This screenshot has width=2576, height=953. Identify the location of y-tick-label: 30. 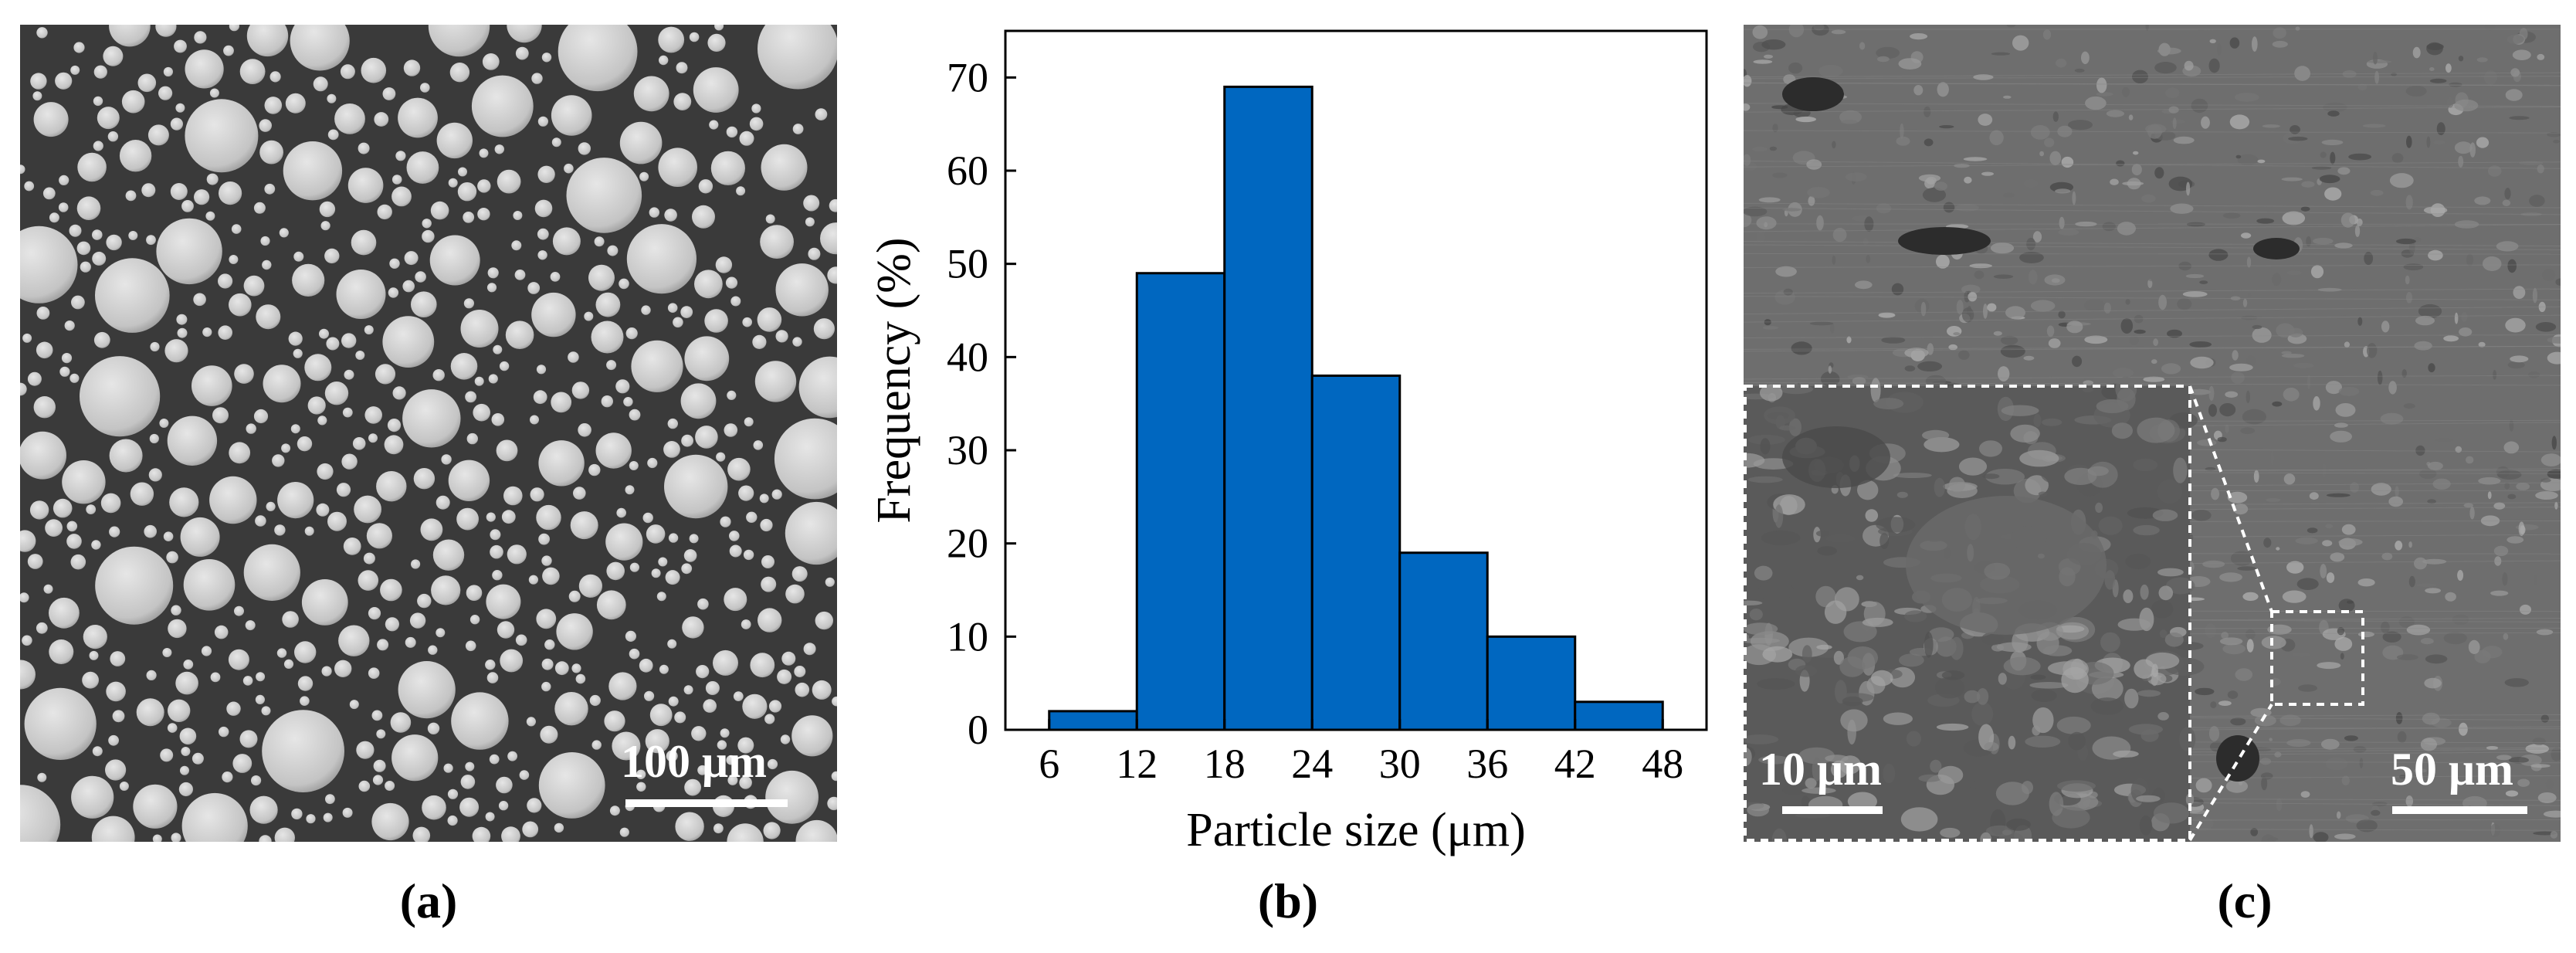
(967, 450).